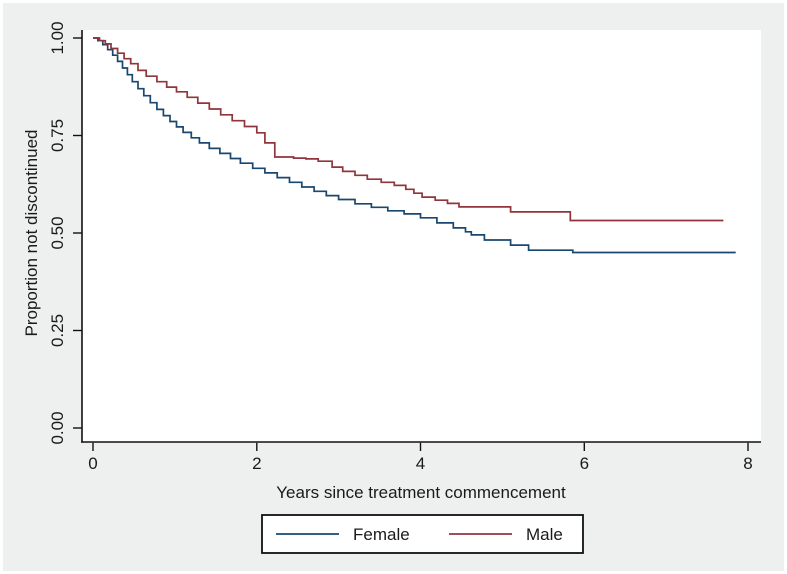 Image resolution: width=787 pixels, height=574 pixels. What do you see at coordinates (544, 534) in the screenshot?
I see `legend-male-label: Male` at bounding box center [544, 534].